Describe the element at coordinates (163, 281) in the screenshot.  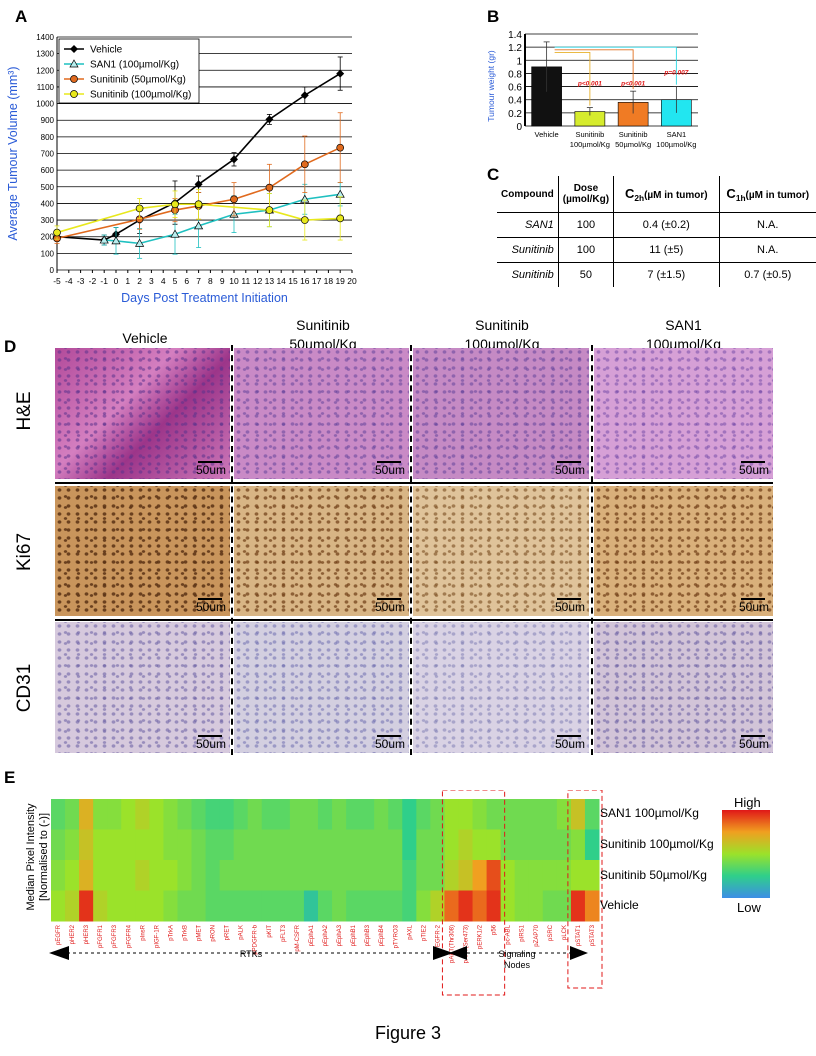
I see `x-tick-label: 4` at that location.